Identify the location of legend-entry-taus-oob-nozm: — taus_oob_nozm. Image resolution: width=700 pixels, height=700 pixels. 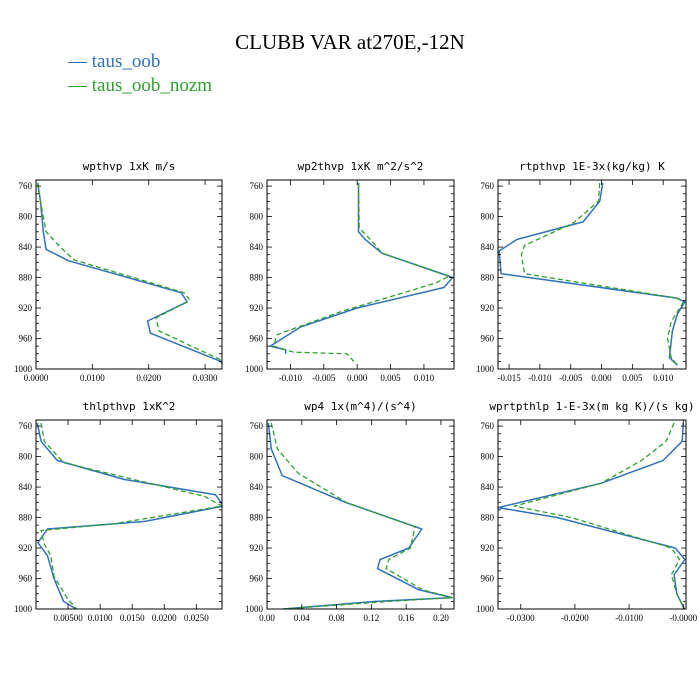
(140, 86).